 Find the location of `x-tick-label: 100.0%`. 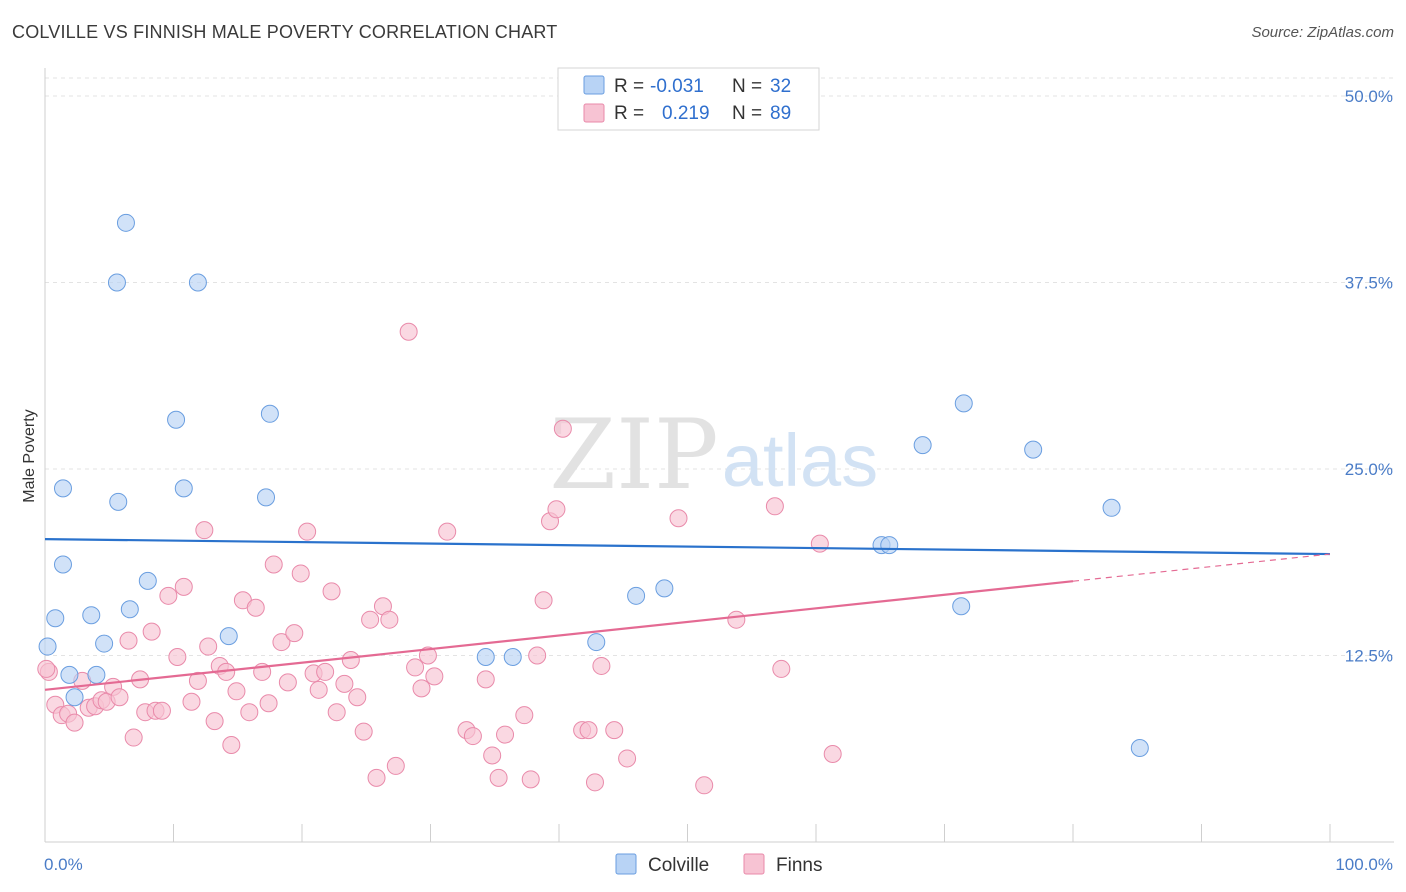

x-tick-label: 100.0% is located at coordinates (1364, 864).